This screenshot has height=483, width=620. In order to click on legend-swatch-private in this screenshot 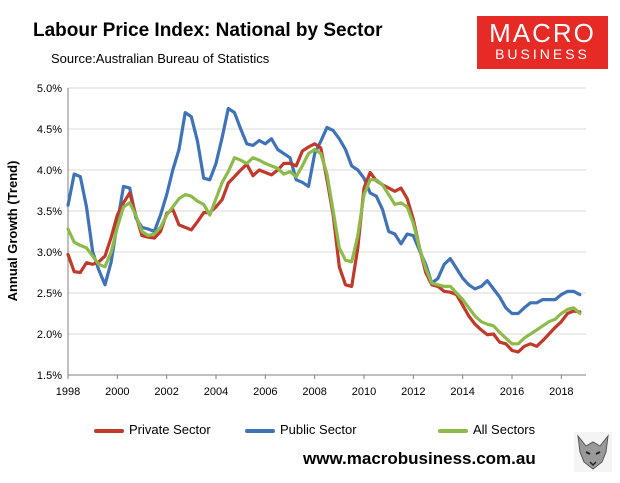, I will do `click(109, 430)`.